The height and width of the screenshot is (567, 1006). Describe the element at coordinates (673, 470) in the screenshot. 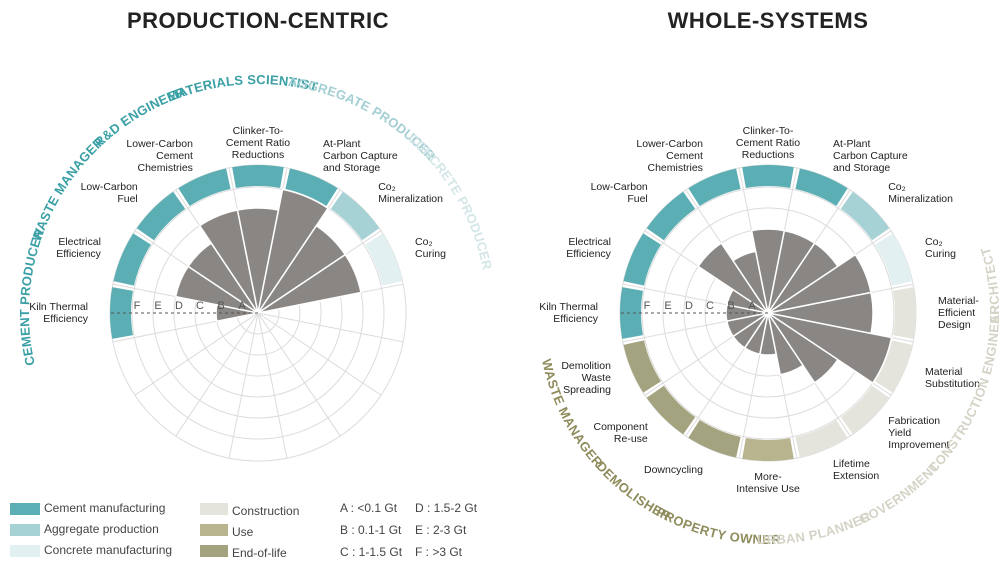

I see `segment-label: Downcycling` at that location.